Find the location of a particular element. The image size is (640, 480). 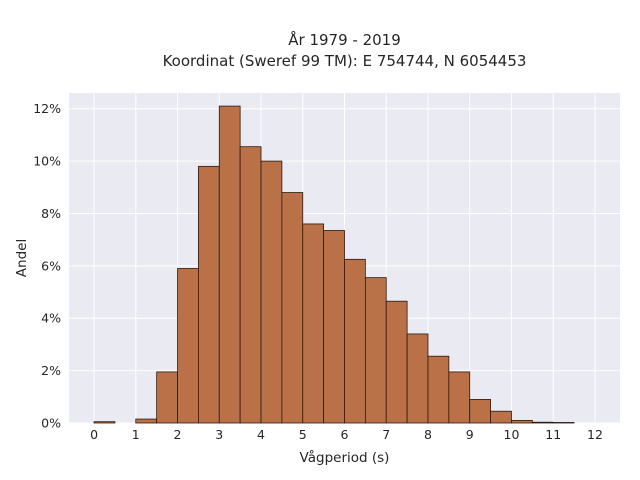

x-tick-label: 10 is located at coordinates (512, 434).